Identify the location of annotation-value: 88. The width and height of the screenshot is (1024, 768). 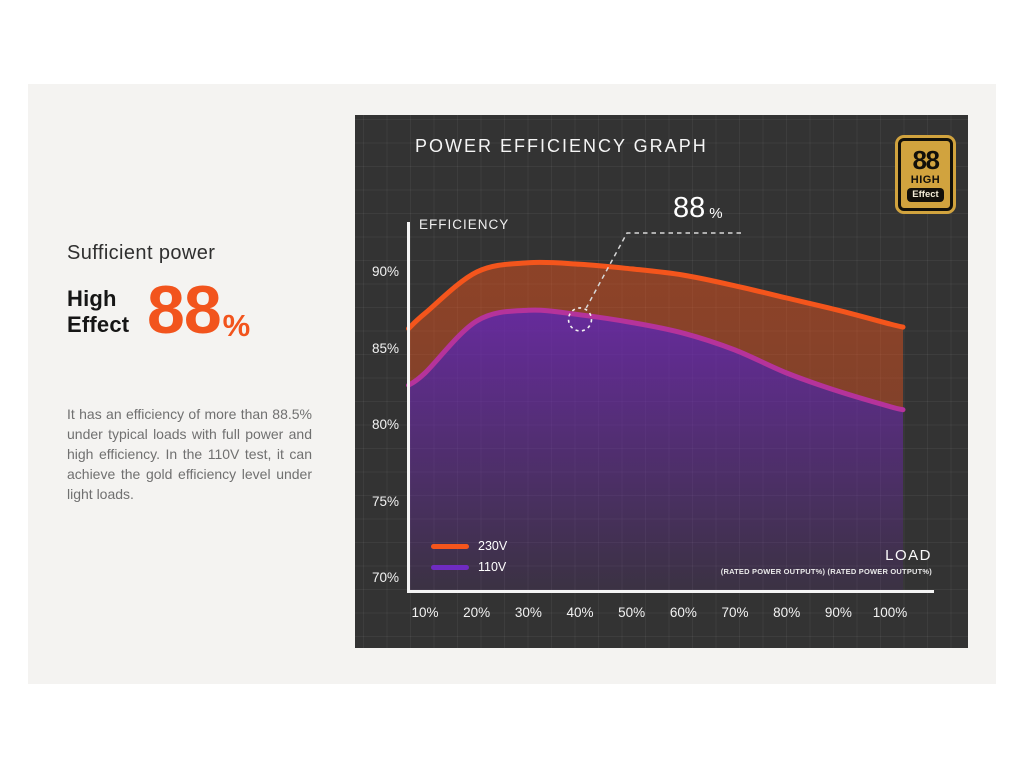
(689, 208).